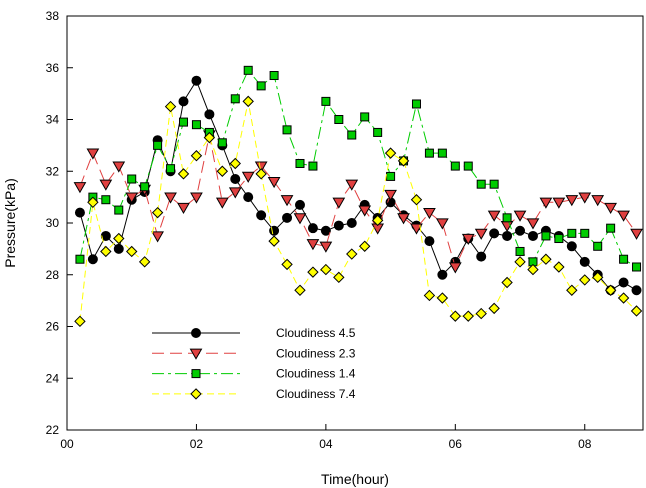 This screenshot has width=646, height=488. Describe the element at coordinates (254, 353) in the screenshot. I see `legend-item: Cloudiness 2.3` at that location.